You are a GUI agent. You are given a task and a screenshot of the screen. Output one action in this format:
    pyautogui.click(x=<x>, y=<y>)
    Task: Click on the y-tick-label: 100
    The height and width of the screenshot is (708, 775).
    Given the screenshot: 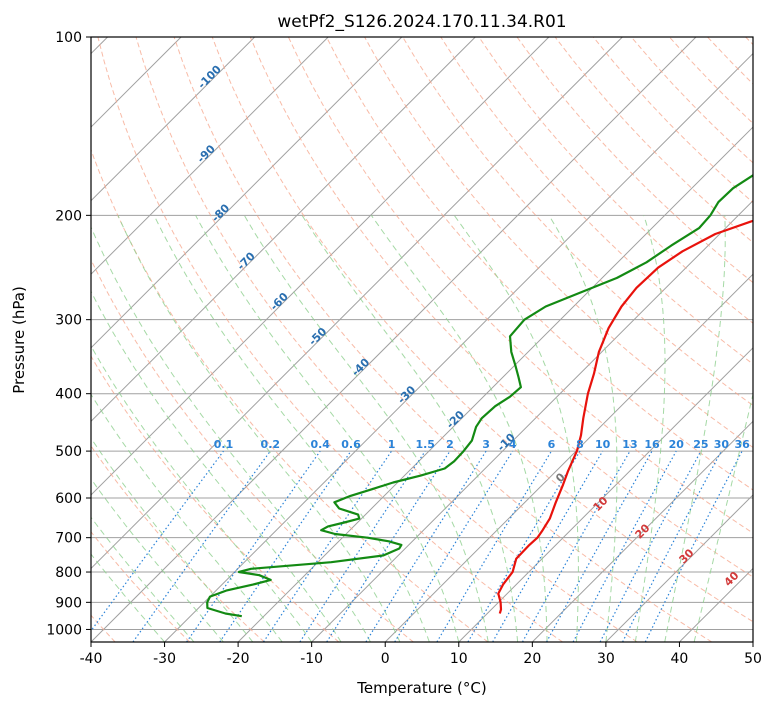 What is the action you would take?
    pyautogui.click(x=68, y=38)
    